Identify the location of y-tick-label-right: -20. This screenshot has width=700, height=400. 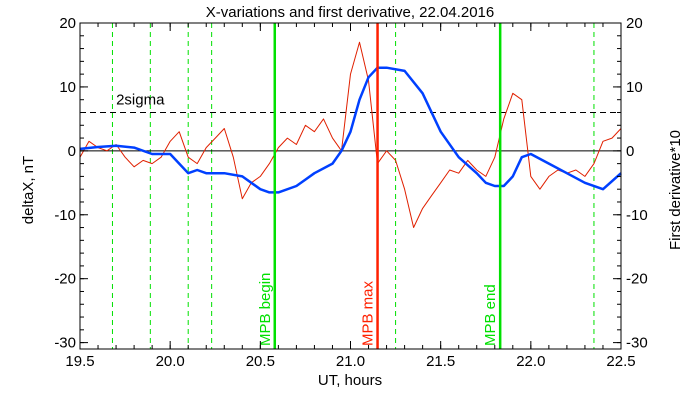
(637, 279).